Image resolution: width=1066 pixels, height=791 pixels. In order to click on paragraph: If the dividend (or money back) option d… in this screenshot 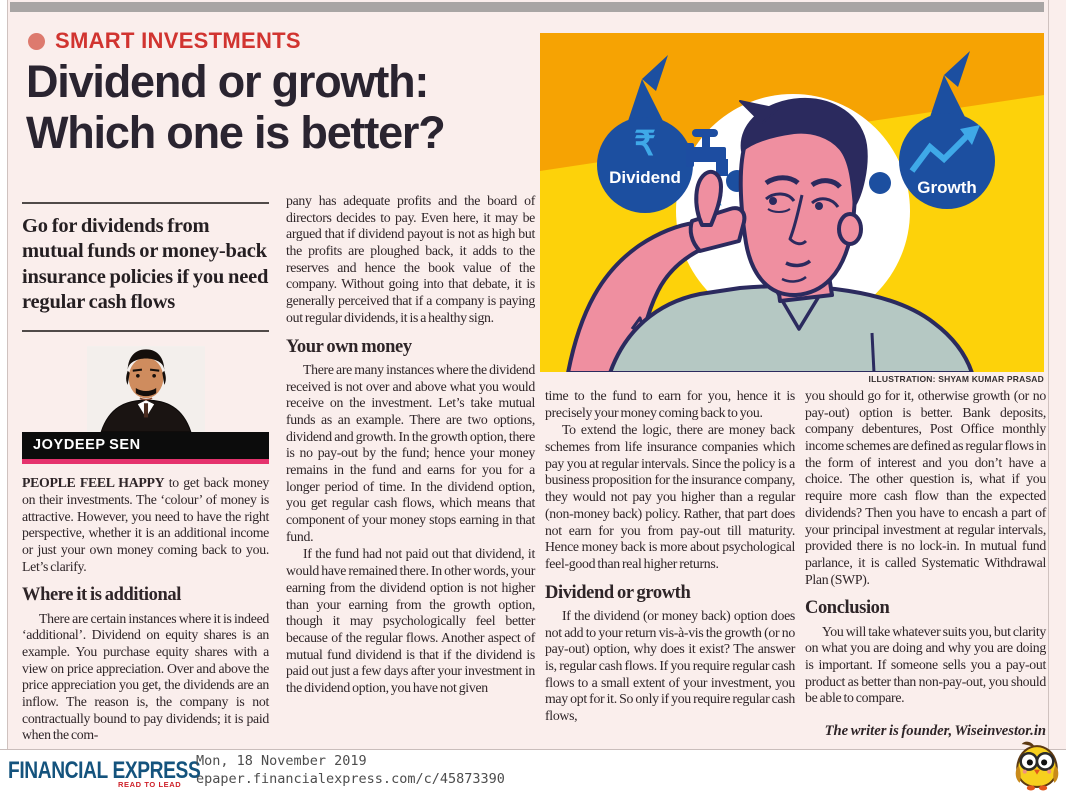, I will do `click(670, 665)`.